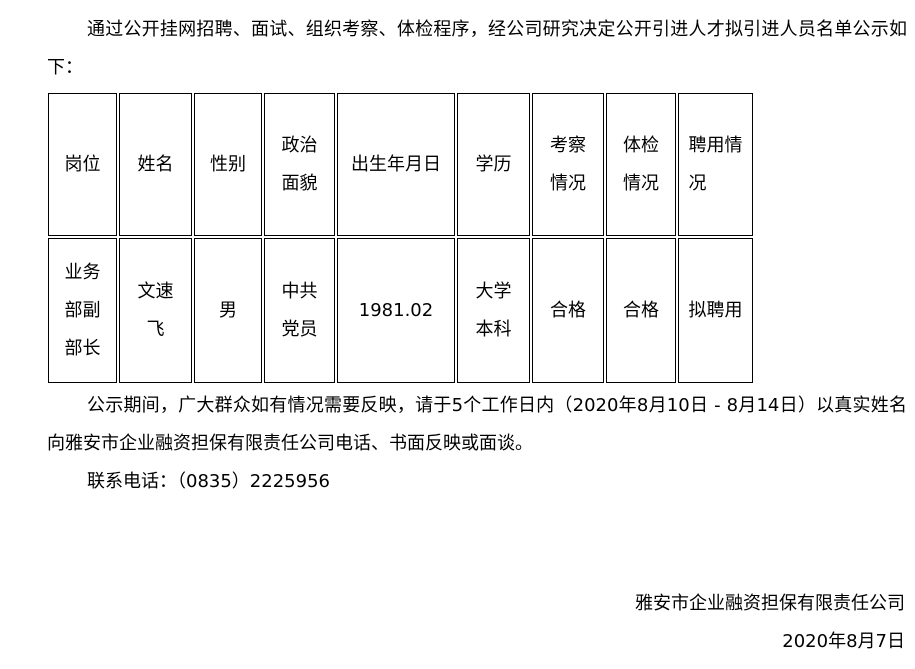  I want to click on header-cell-text: 出生年月日, so click(396, 164).